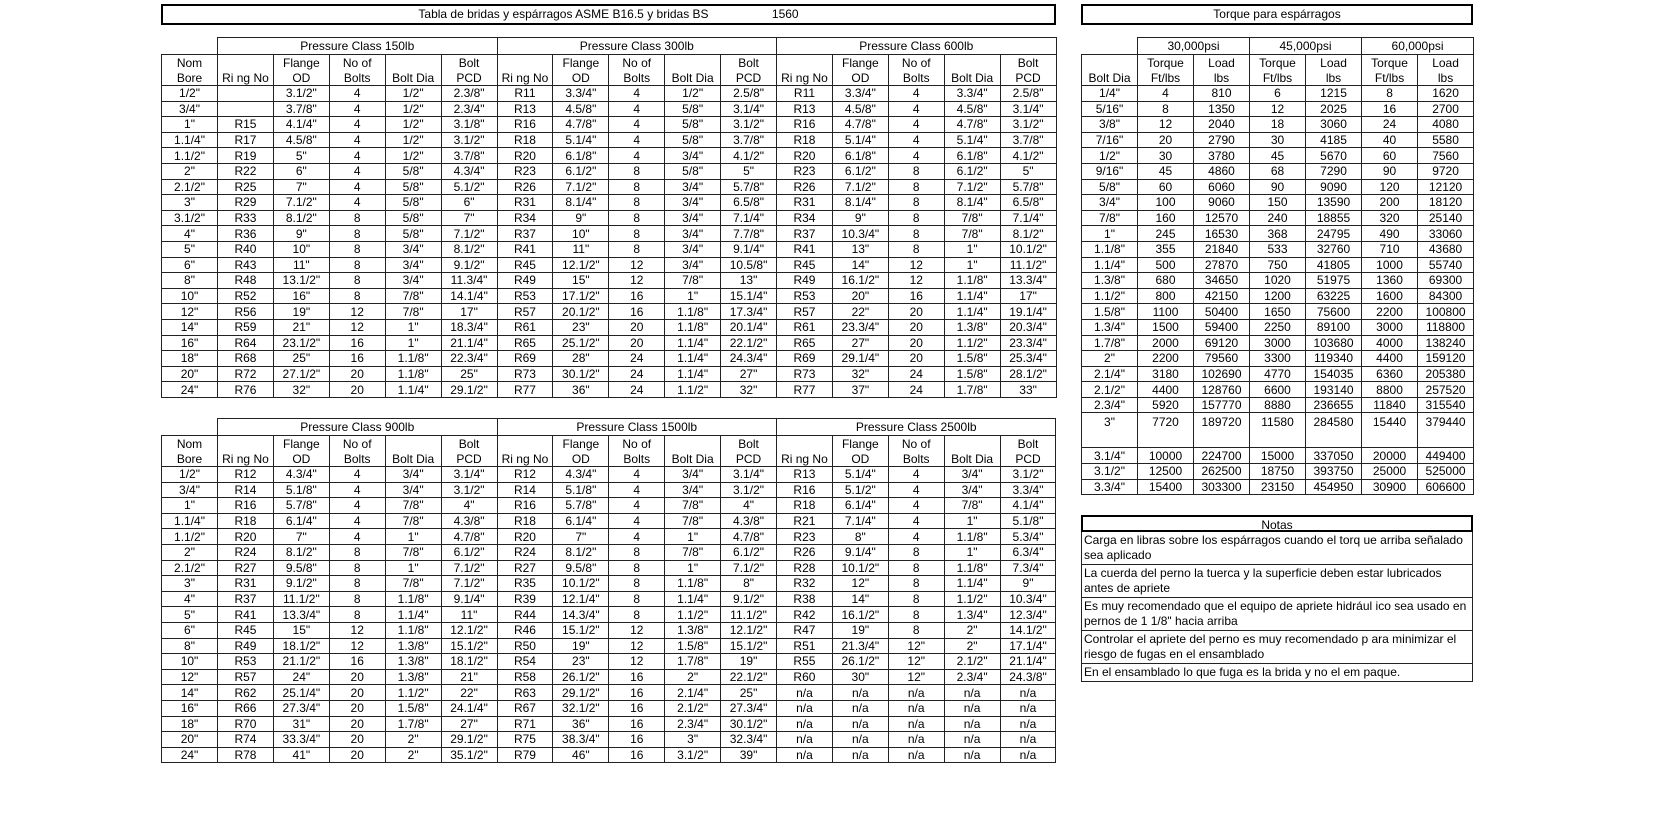 The width and height of the screenshot is (1662, 835). I want to click on cell: R68, so click(245, 358).